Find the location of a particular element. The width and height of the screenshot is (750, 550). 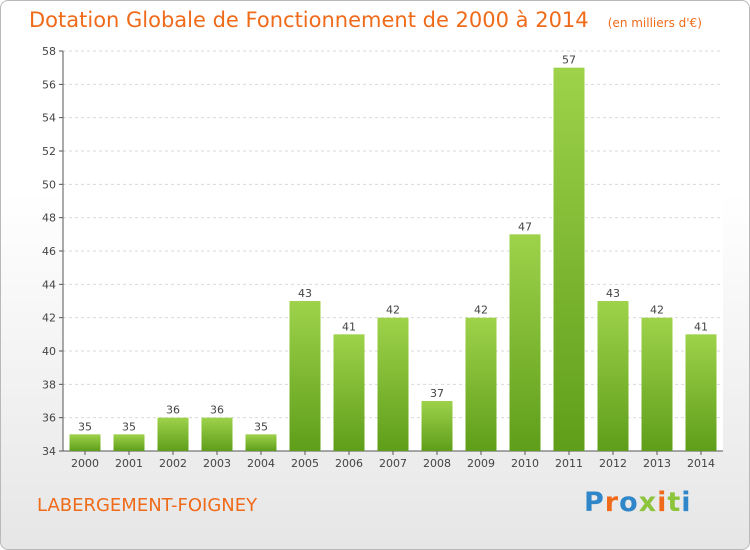

x-tick-label: 2001 is located at coordinates (129, 463).